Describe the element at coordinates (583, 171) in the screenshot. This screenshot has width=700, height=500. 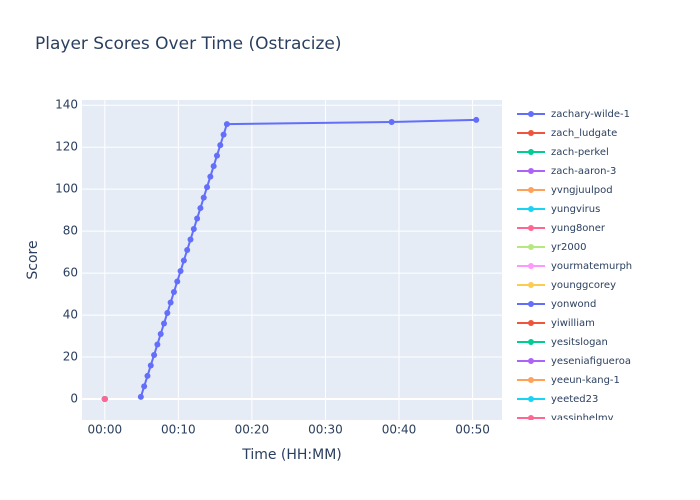
I see `legend-label: zach-aaron-3` at that location.